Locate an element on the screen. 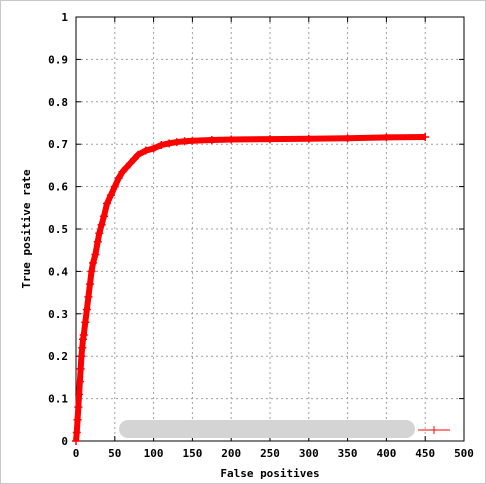 This screenshot has height=484, width=486. x-axis-label: False positives is located at coordinates (269, 473).